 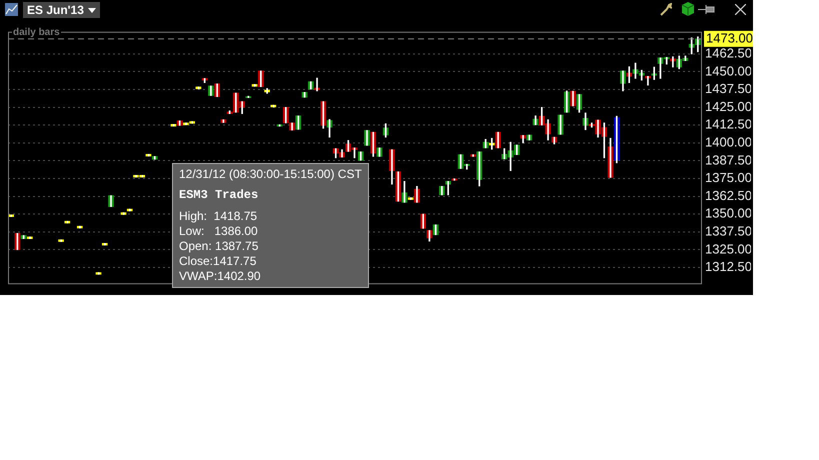 I want to click on chart-title: ES Jun'13, so click(x=55, y=10).